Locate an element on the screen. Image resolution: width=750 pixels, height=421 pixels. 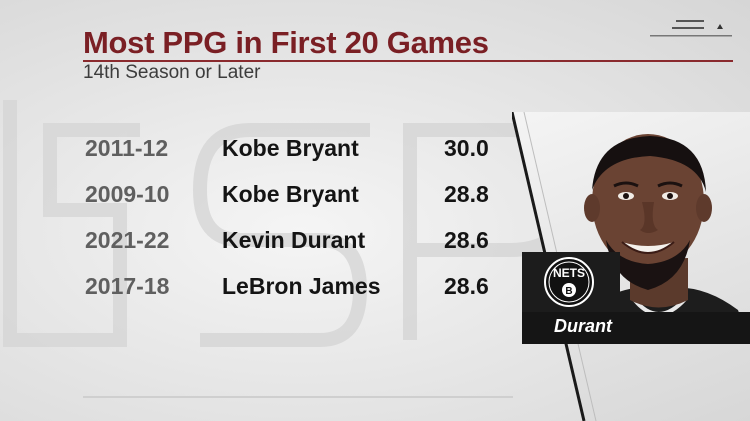
page-title: Most PPG in First 20 Games is located at coordinates (286, 42).